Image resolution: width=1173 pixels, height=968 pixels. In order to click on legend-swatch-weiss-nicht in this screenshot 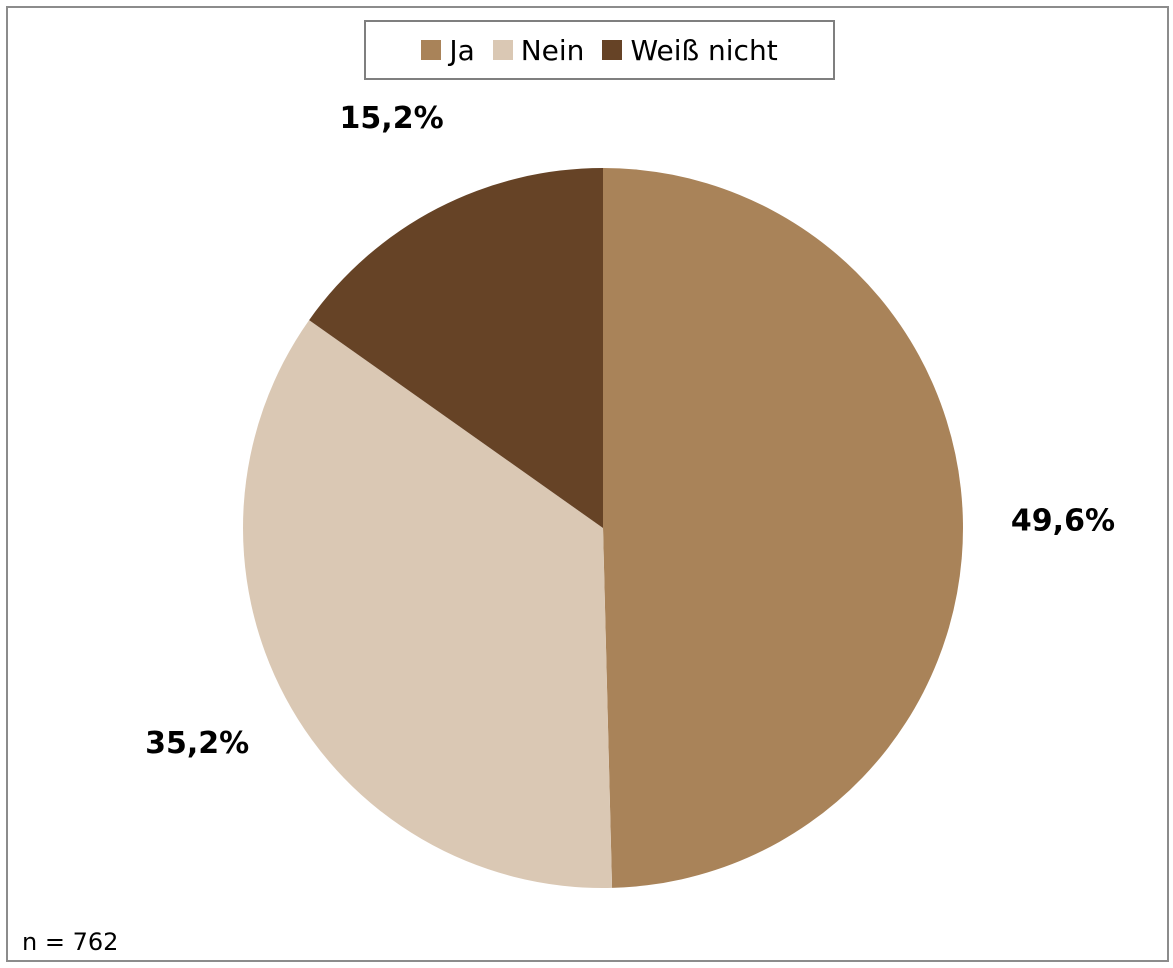, I will do `click(612, 50)`.